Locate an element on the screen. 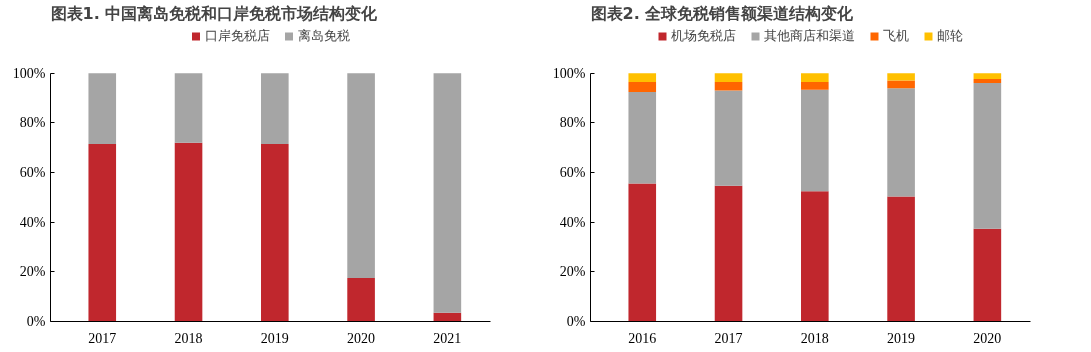  x-tick-label: 2016 is located at coordinates (642, 338).